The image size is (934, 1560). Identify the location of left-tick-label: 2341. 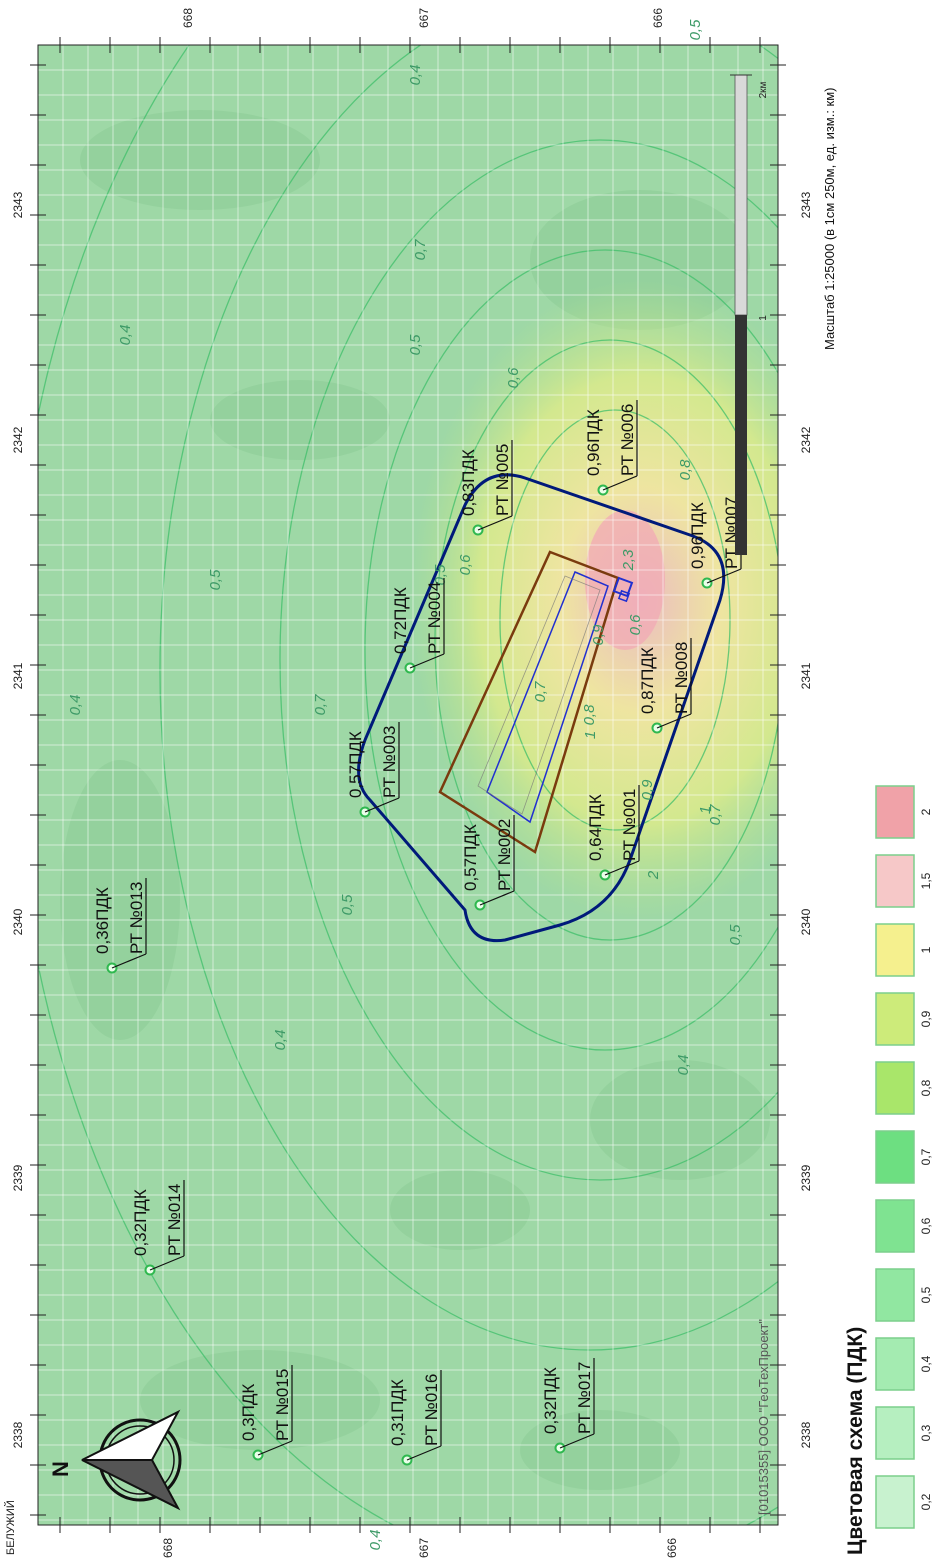
(18, 675).